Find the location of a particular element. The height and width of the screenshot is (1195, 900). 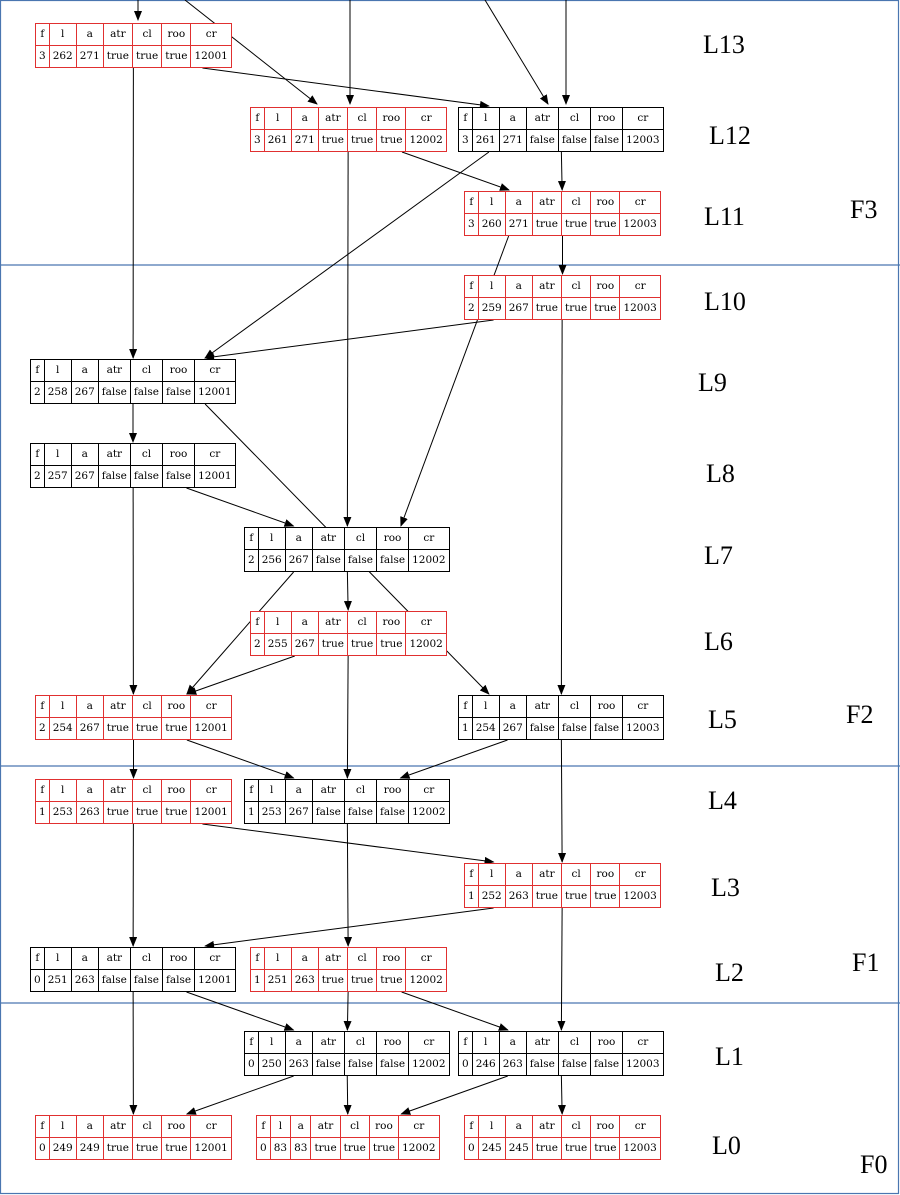

value-cell: 83 is located at coordinates (301, 1148).